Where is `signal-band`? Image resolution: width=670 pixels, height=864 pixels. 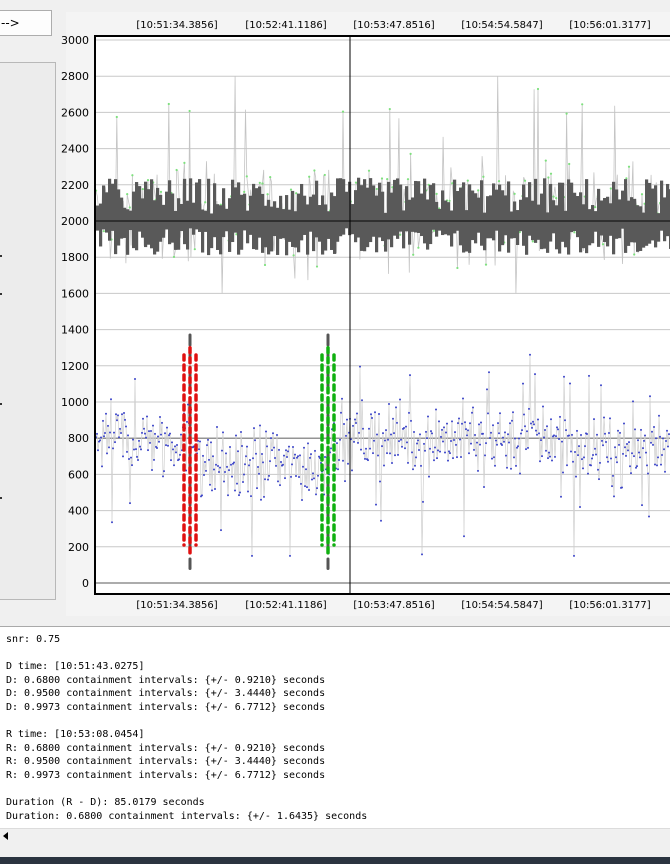 signal-band is located at coordinates (382, 216).